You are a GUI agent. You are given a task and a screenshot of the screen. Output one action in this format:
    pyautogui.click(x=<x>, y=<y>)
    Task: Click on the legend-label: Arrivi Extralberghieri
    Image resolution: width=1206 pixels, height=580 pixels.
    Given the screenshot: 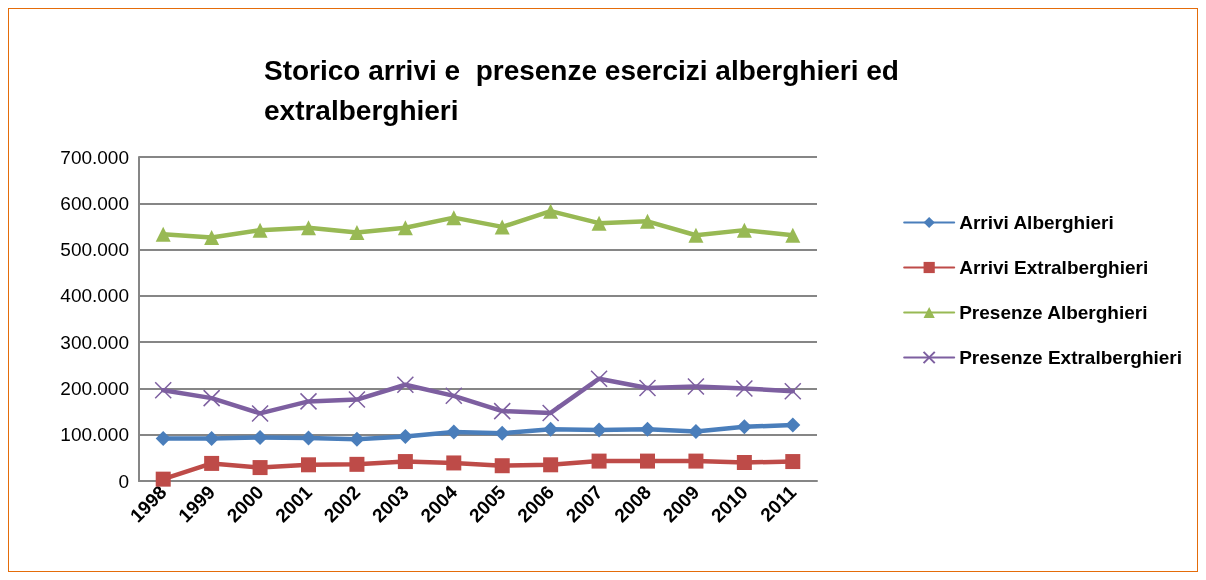 What is the action you would take?
    pyautogui.click(x=1054, y=267)
    